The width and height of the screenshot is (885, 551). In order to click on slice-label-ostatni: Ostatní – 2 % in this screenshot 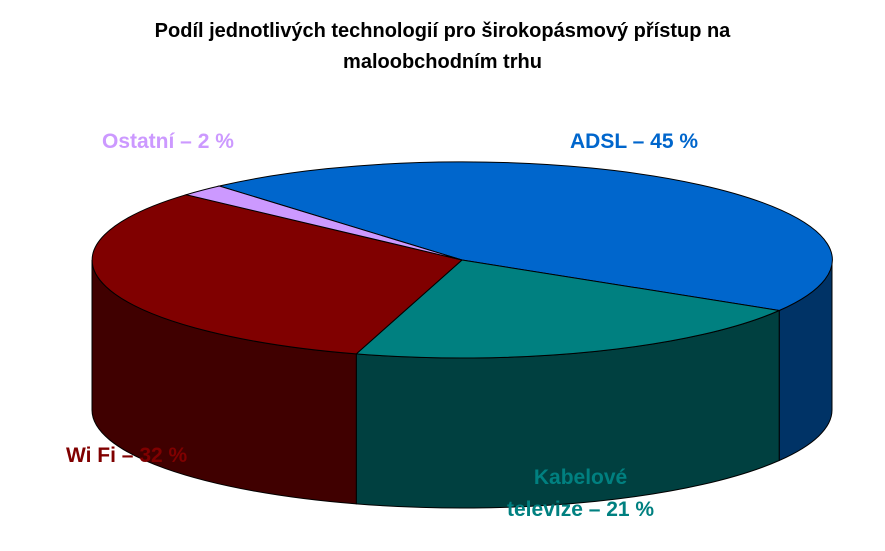, I will do `click(168, 142)`.